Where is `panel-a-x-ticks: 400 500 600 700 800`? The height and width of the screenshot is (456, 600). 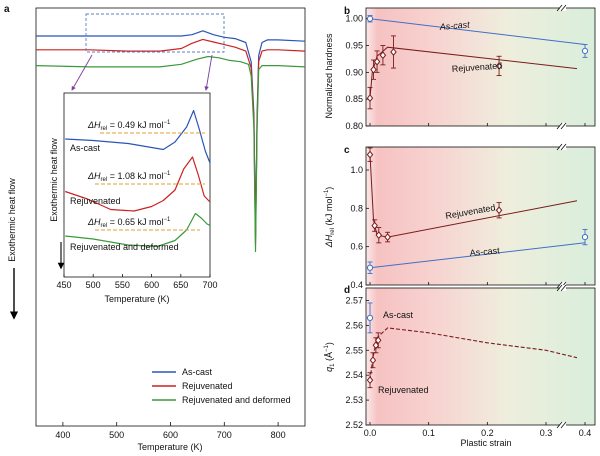
panel-a-x-ticks: 400 500 600 700 800 is located at coordinates (170, 431).